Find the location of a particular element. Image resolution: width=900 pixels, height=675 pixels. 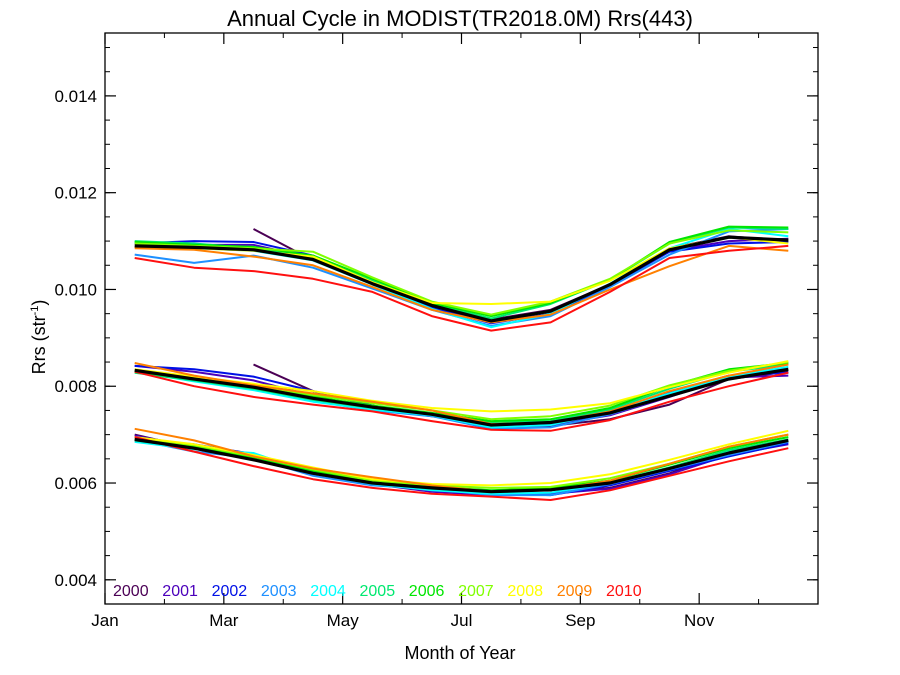

legend-item-2008: 2008 is located at coordinates (525, 591).